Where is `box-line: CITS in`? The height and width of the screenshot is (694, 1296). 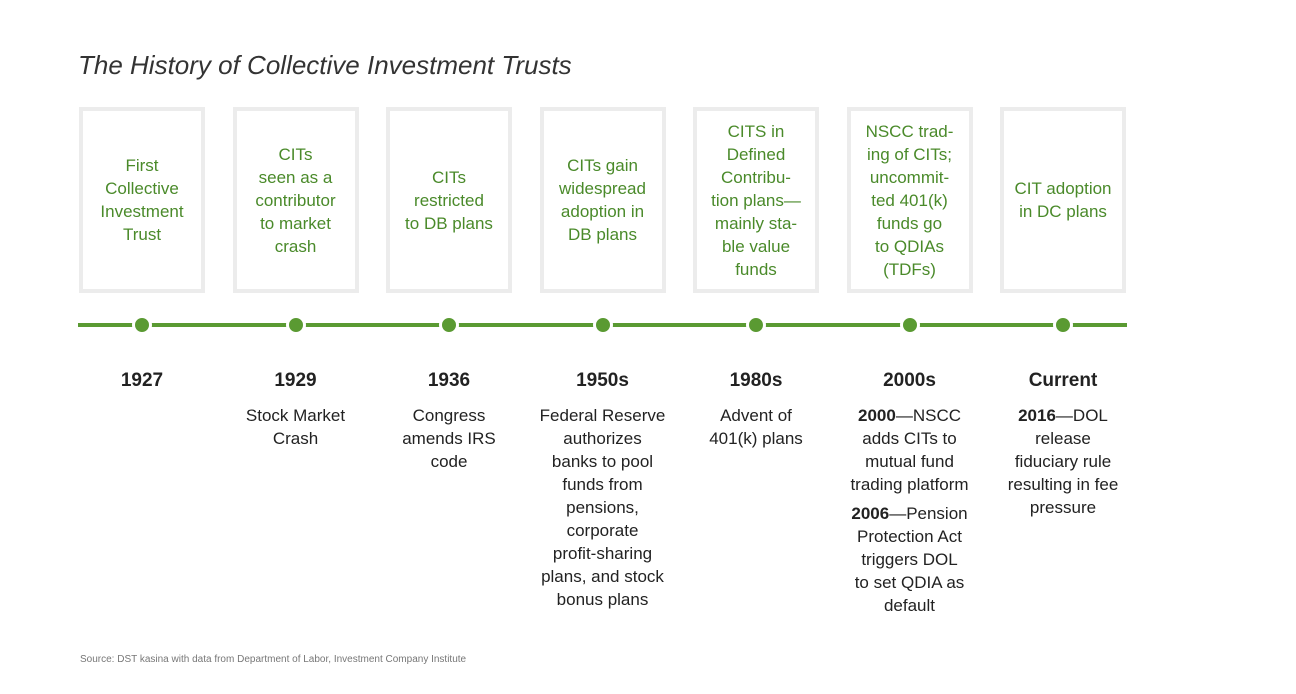 box-line: CITS in is located at coordinates (756, 131).